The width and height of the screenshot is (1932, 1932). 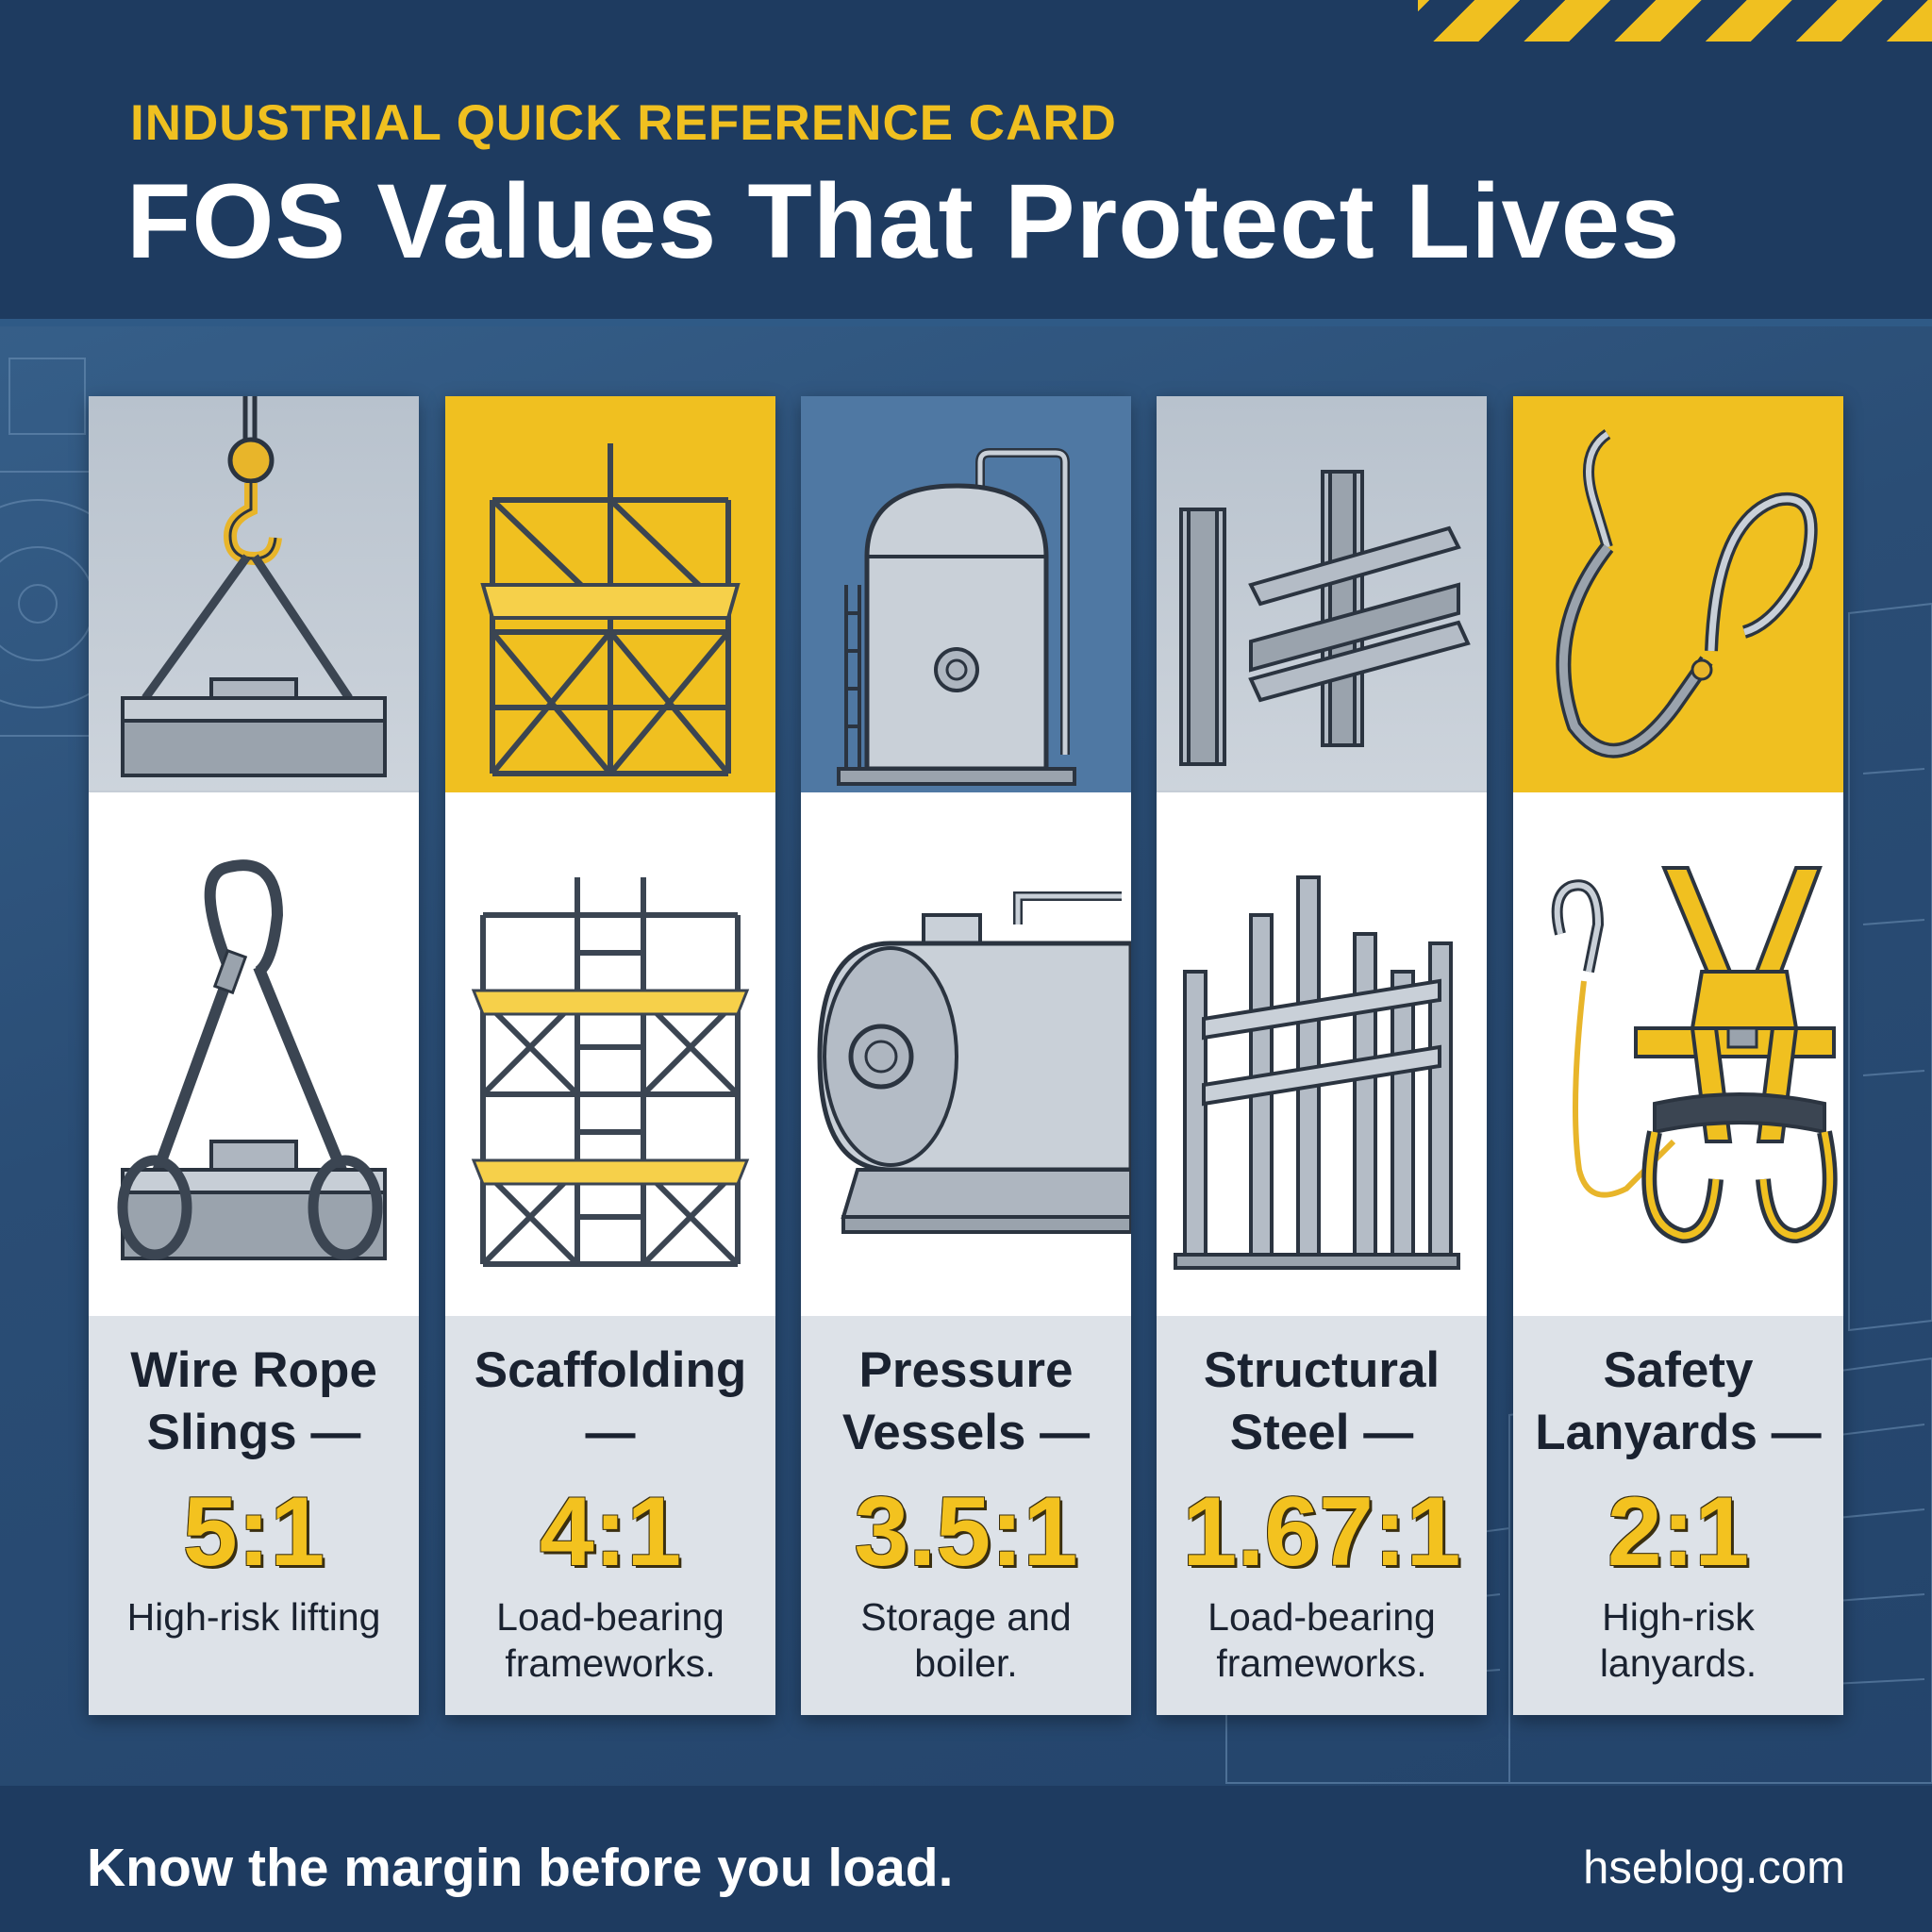 What do you see at coordinates (610, 1072) in the screenshot?
I see `scaffold-frame-icon` at bounding box center [610, 1072].